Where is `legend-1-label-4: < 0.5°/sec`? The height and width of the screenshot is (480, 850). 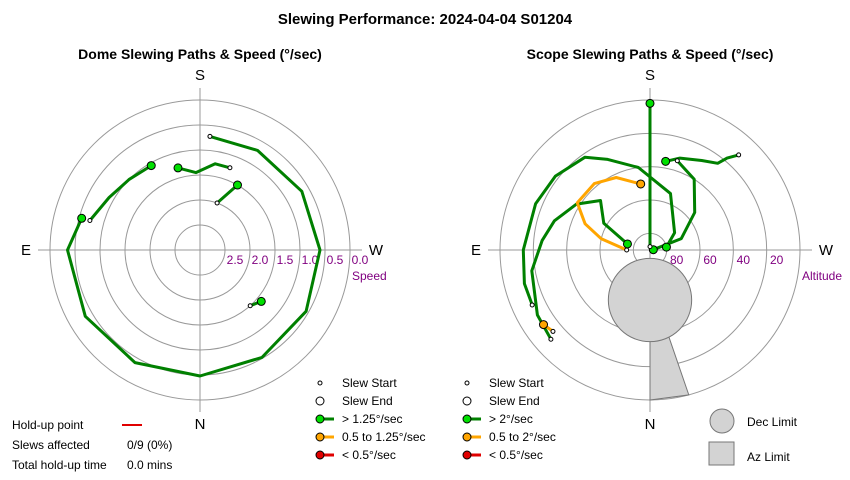 legend-1-label-4: < 0.5°/sec is located at coordinates (516, 455).